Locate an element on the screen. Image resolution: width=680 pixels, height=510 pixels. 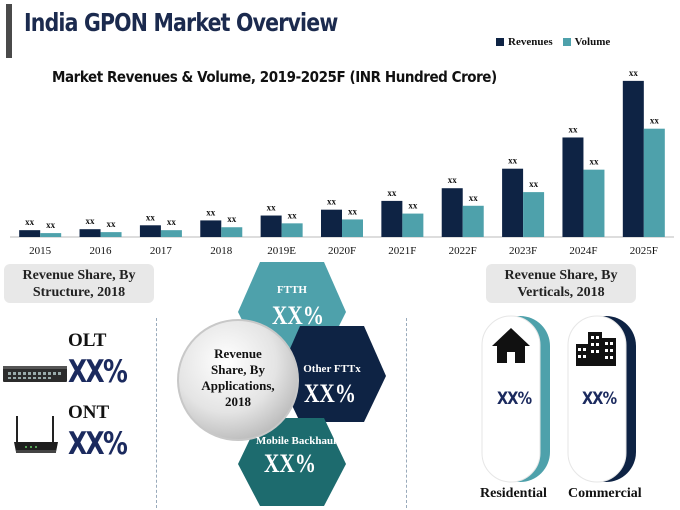
x-tick-label-2023F: 2023F is located at coordinates (523, 251).